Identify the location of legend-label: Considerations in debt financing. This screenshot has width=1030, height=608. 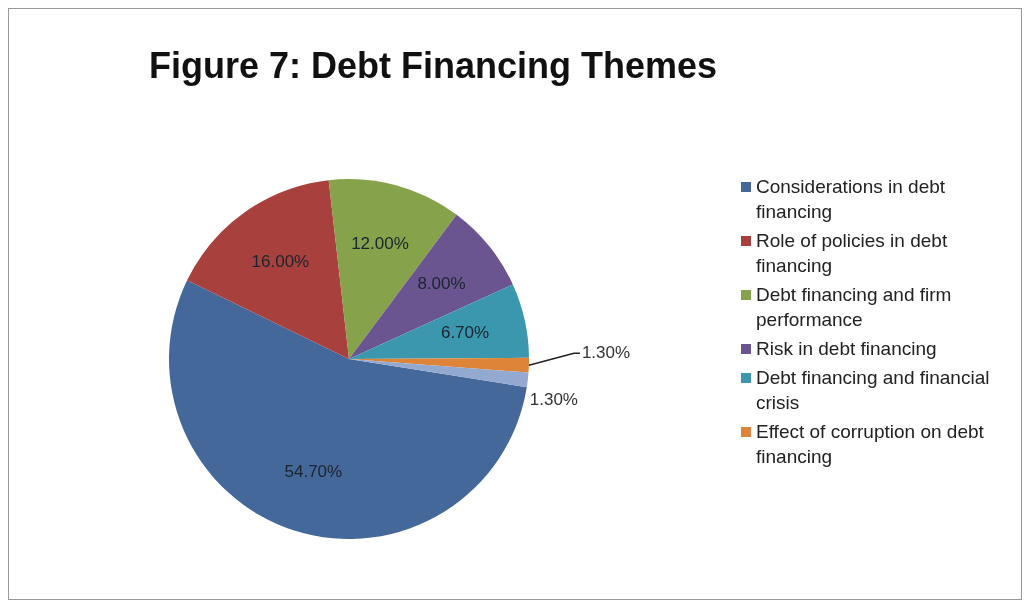
(851, 199).